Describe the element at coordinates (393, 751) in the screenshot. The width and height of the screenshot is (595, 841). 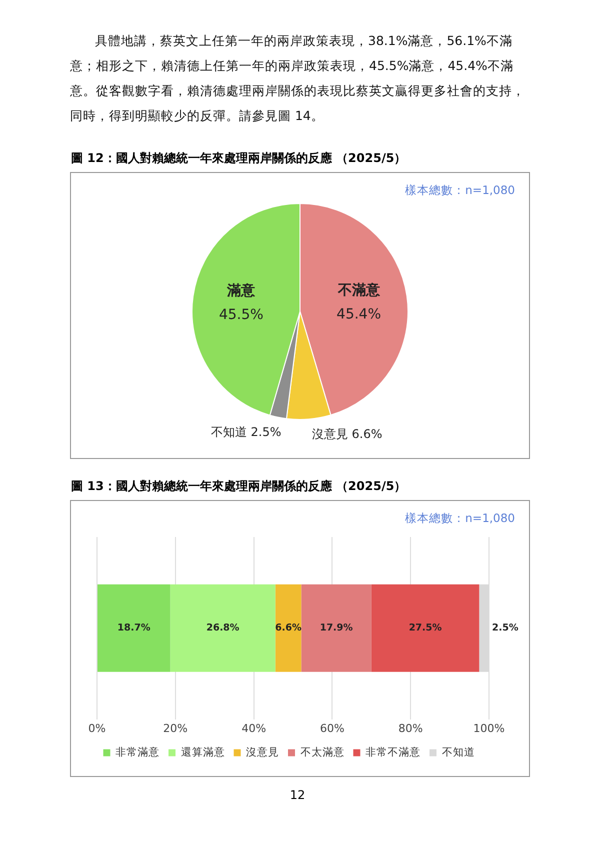
I see `legend-label: 非常不滿意` at that location.